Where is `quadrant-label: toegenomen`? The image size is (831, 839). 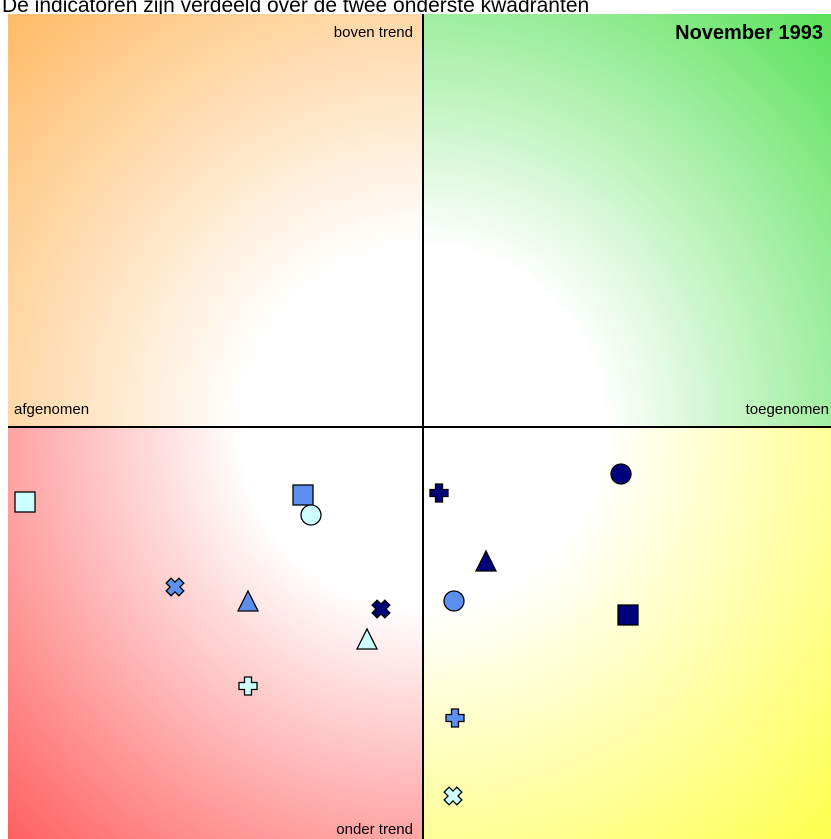
quadrant-label: toegenomen is located at coordinates (787, 409).